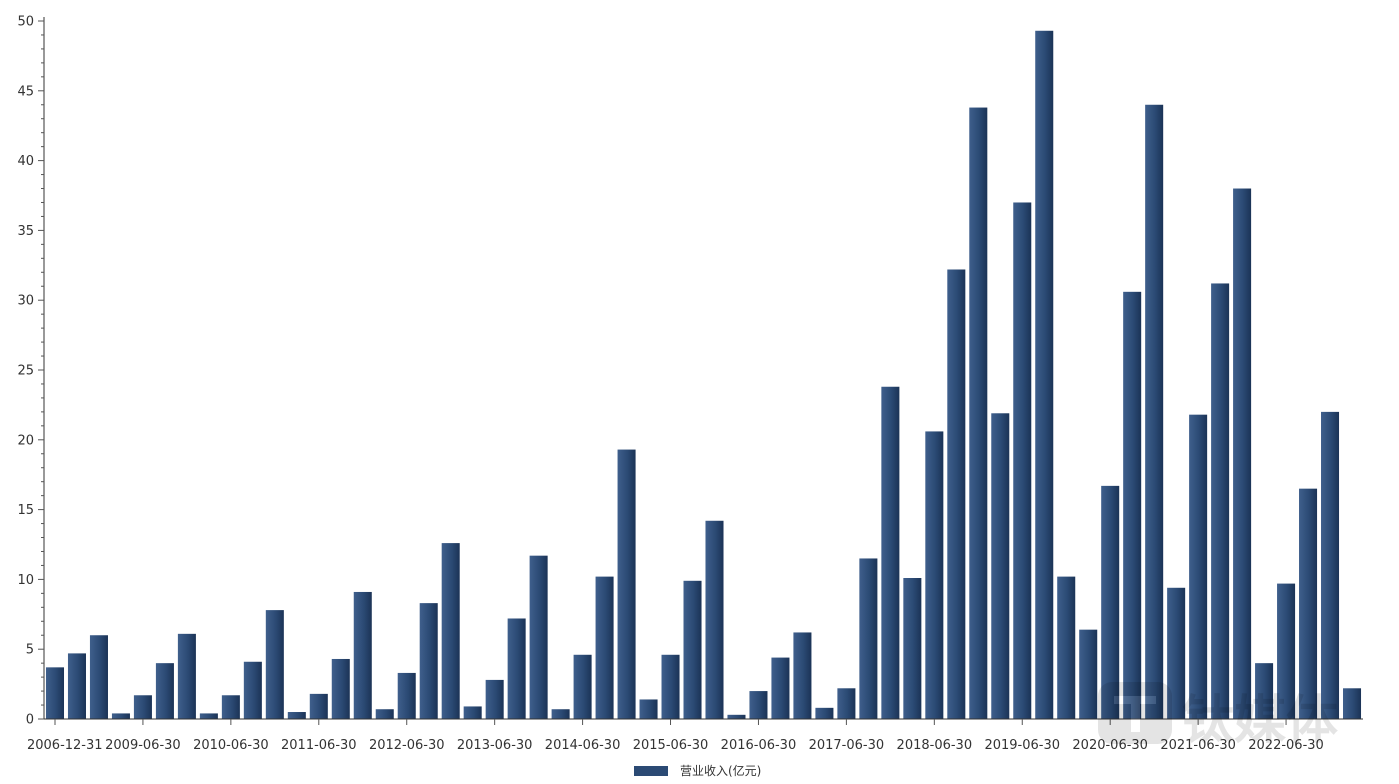 The image size is (1399, 784). What do you see at coordinates (25, 580) in the screenshot?
I see `y-tick-label: 10` at bounding box center [25, 580].